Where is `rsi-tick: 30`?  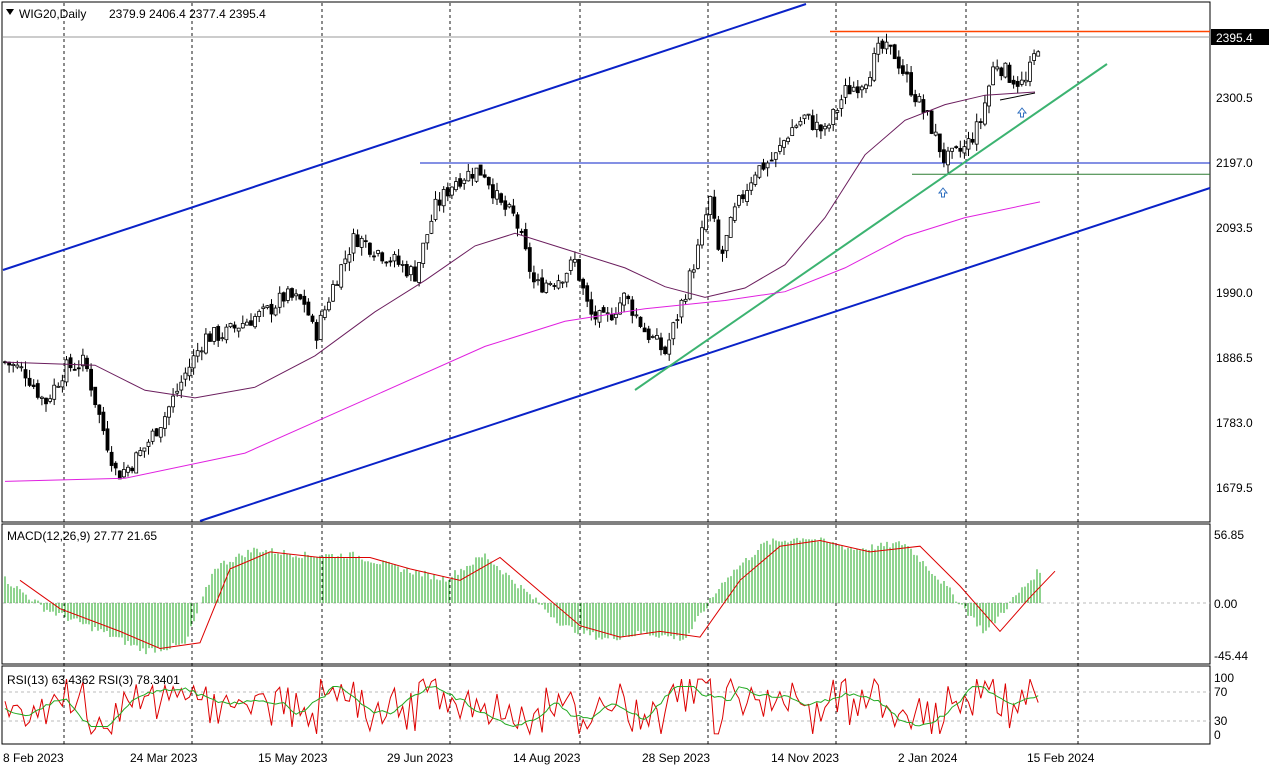
rsi-tick: 30 is located at coordinates (1221, 721).